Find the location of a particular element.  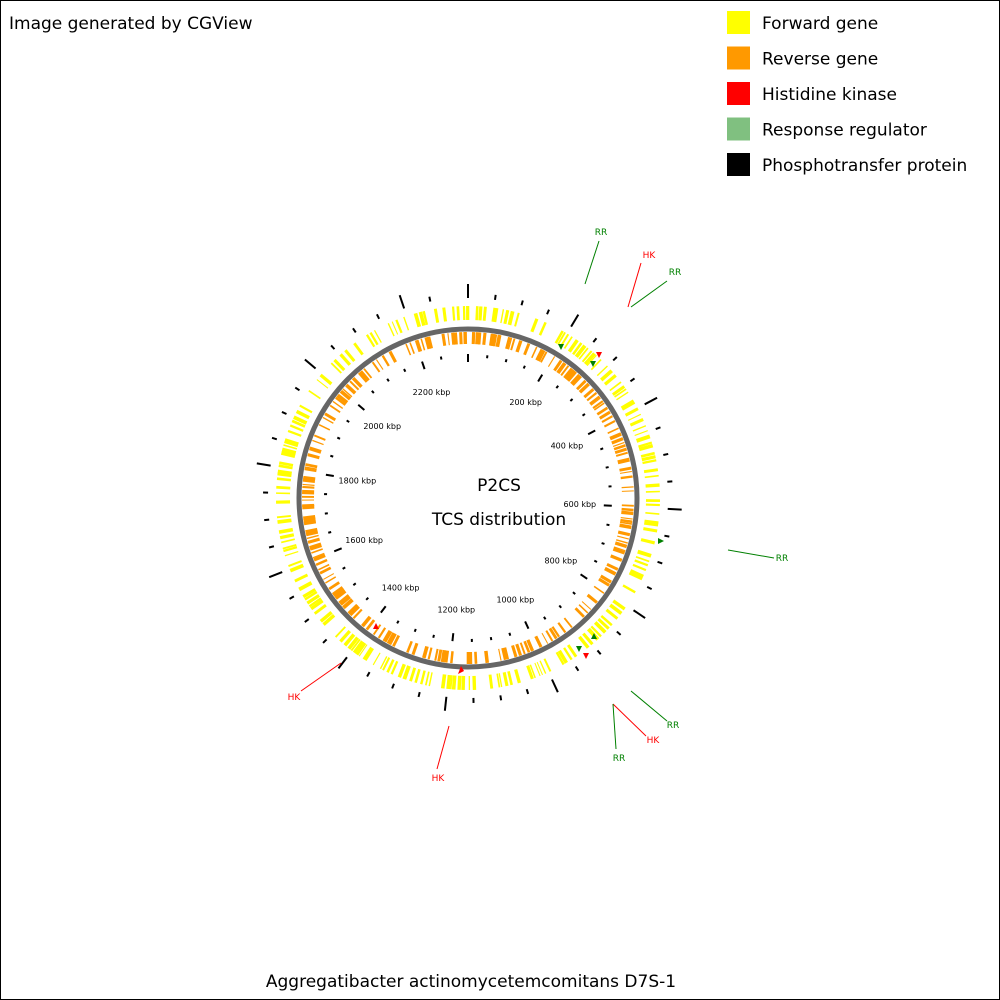

annotation-line is located at coordinates (321, 677).